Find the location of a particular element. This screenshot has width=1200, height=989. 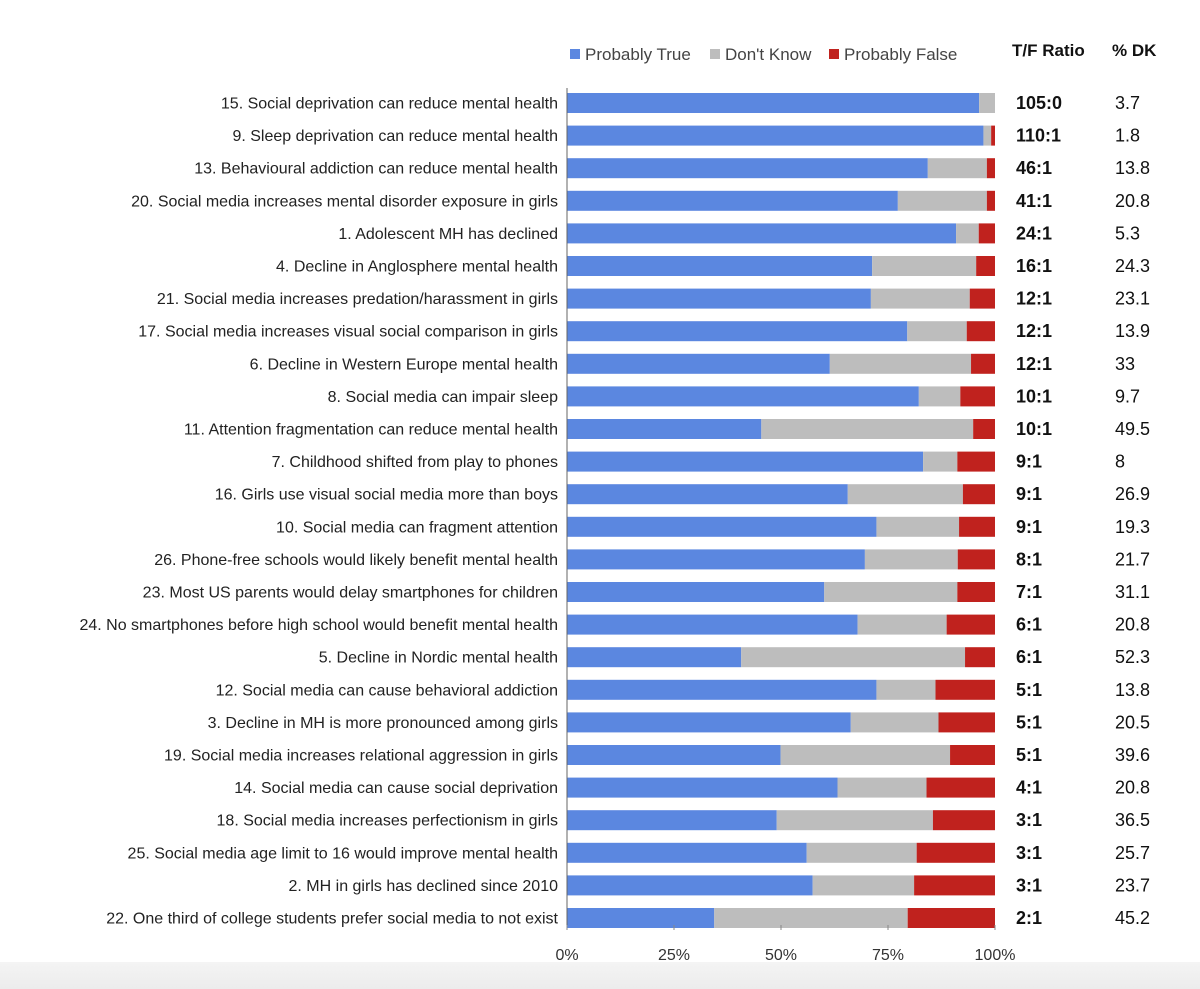

ratio-value: 41:1 is located at coordinates (1034, 201).